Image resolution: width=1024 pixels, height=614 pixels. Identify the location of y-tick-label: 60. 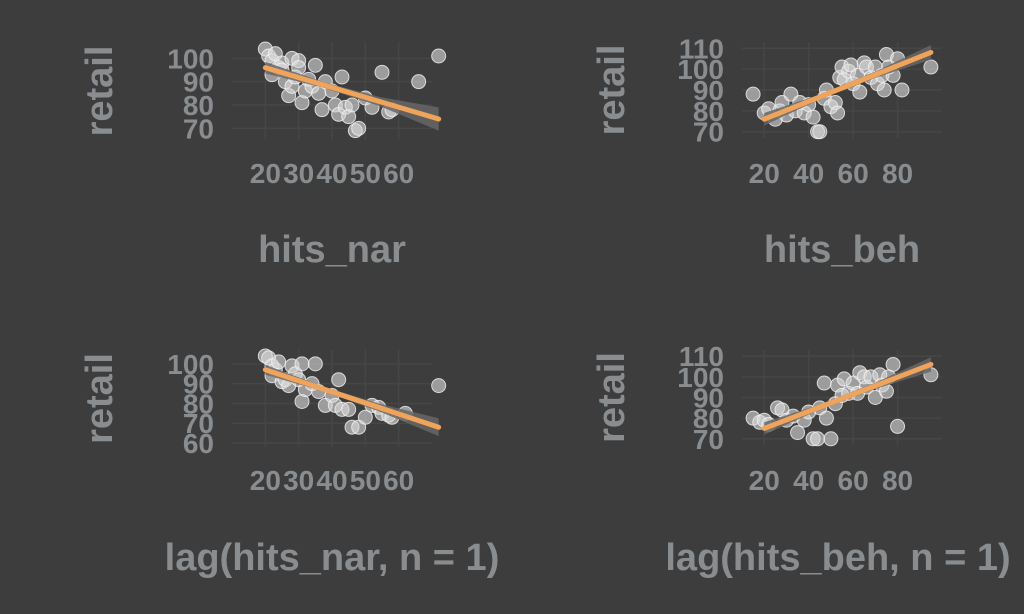
(198, 443).